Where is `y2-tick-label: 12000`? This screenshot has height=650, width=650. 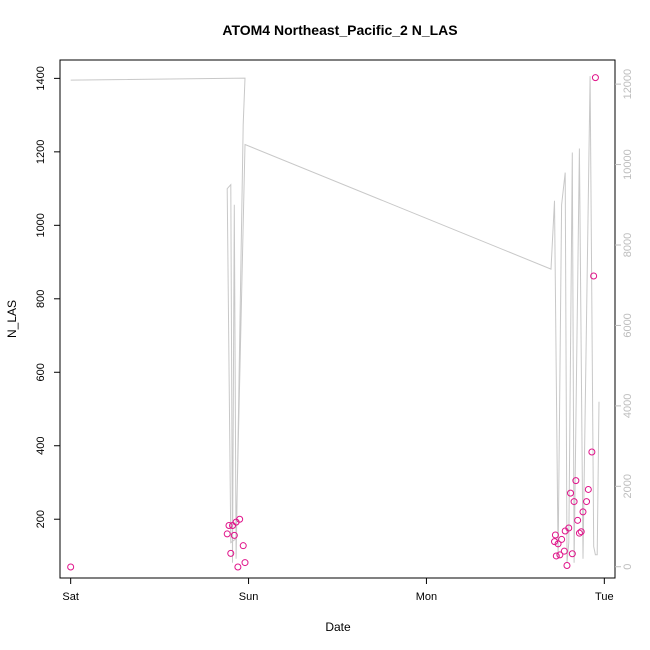
y2-tick-label: 12000 is located at coordinates (628, 84).